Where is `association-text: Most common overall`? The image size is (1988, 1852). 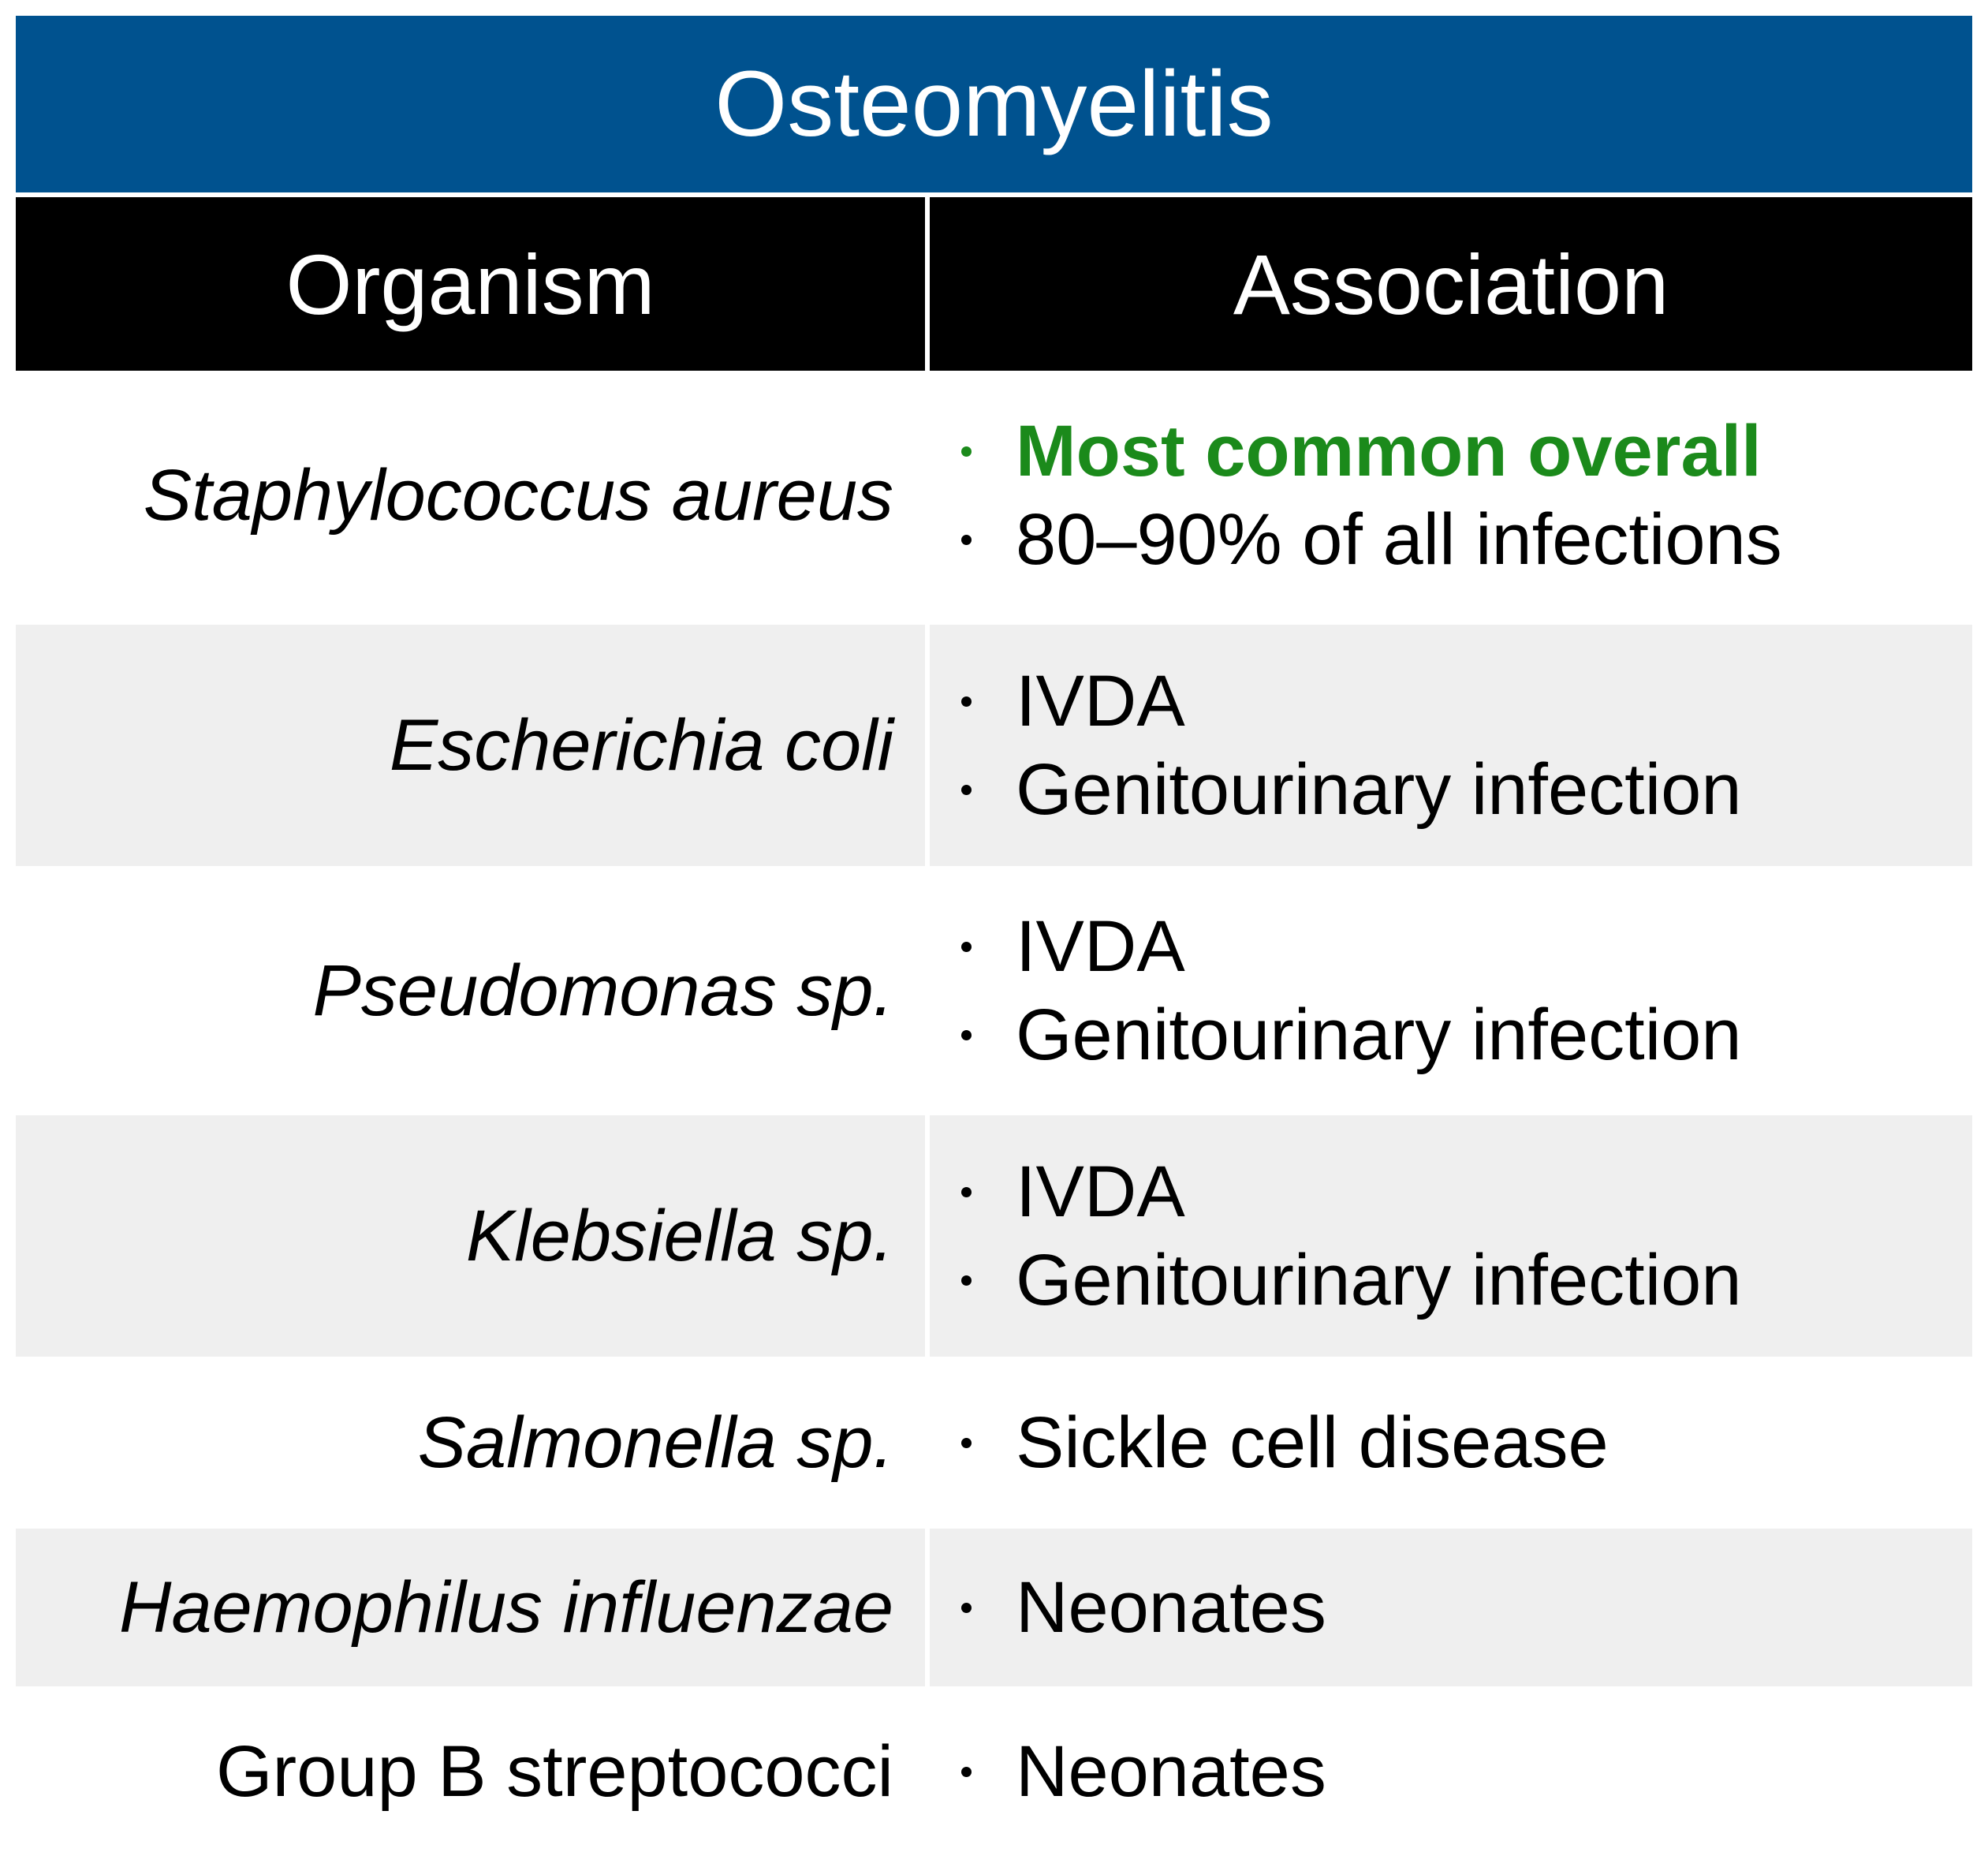 association-text: Most common overall is located at coordinates (1389, 451).